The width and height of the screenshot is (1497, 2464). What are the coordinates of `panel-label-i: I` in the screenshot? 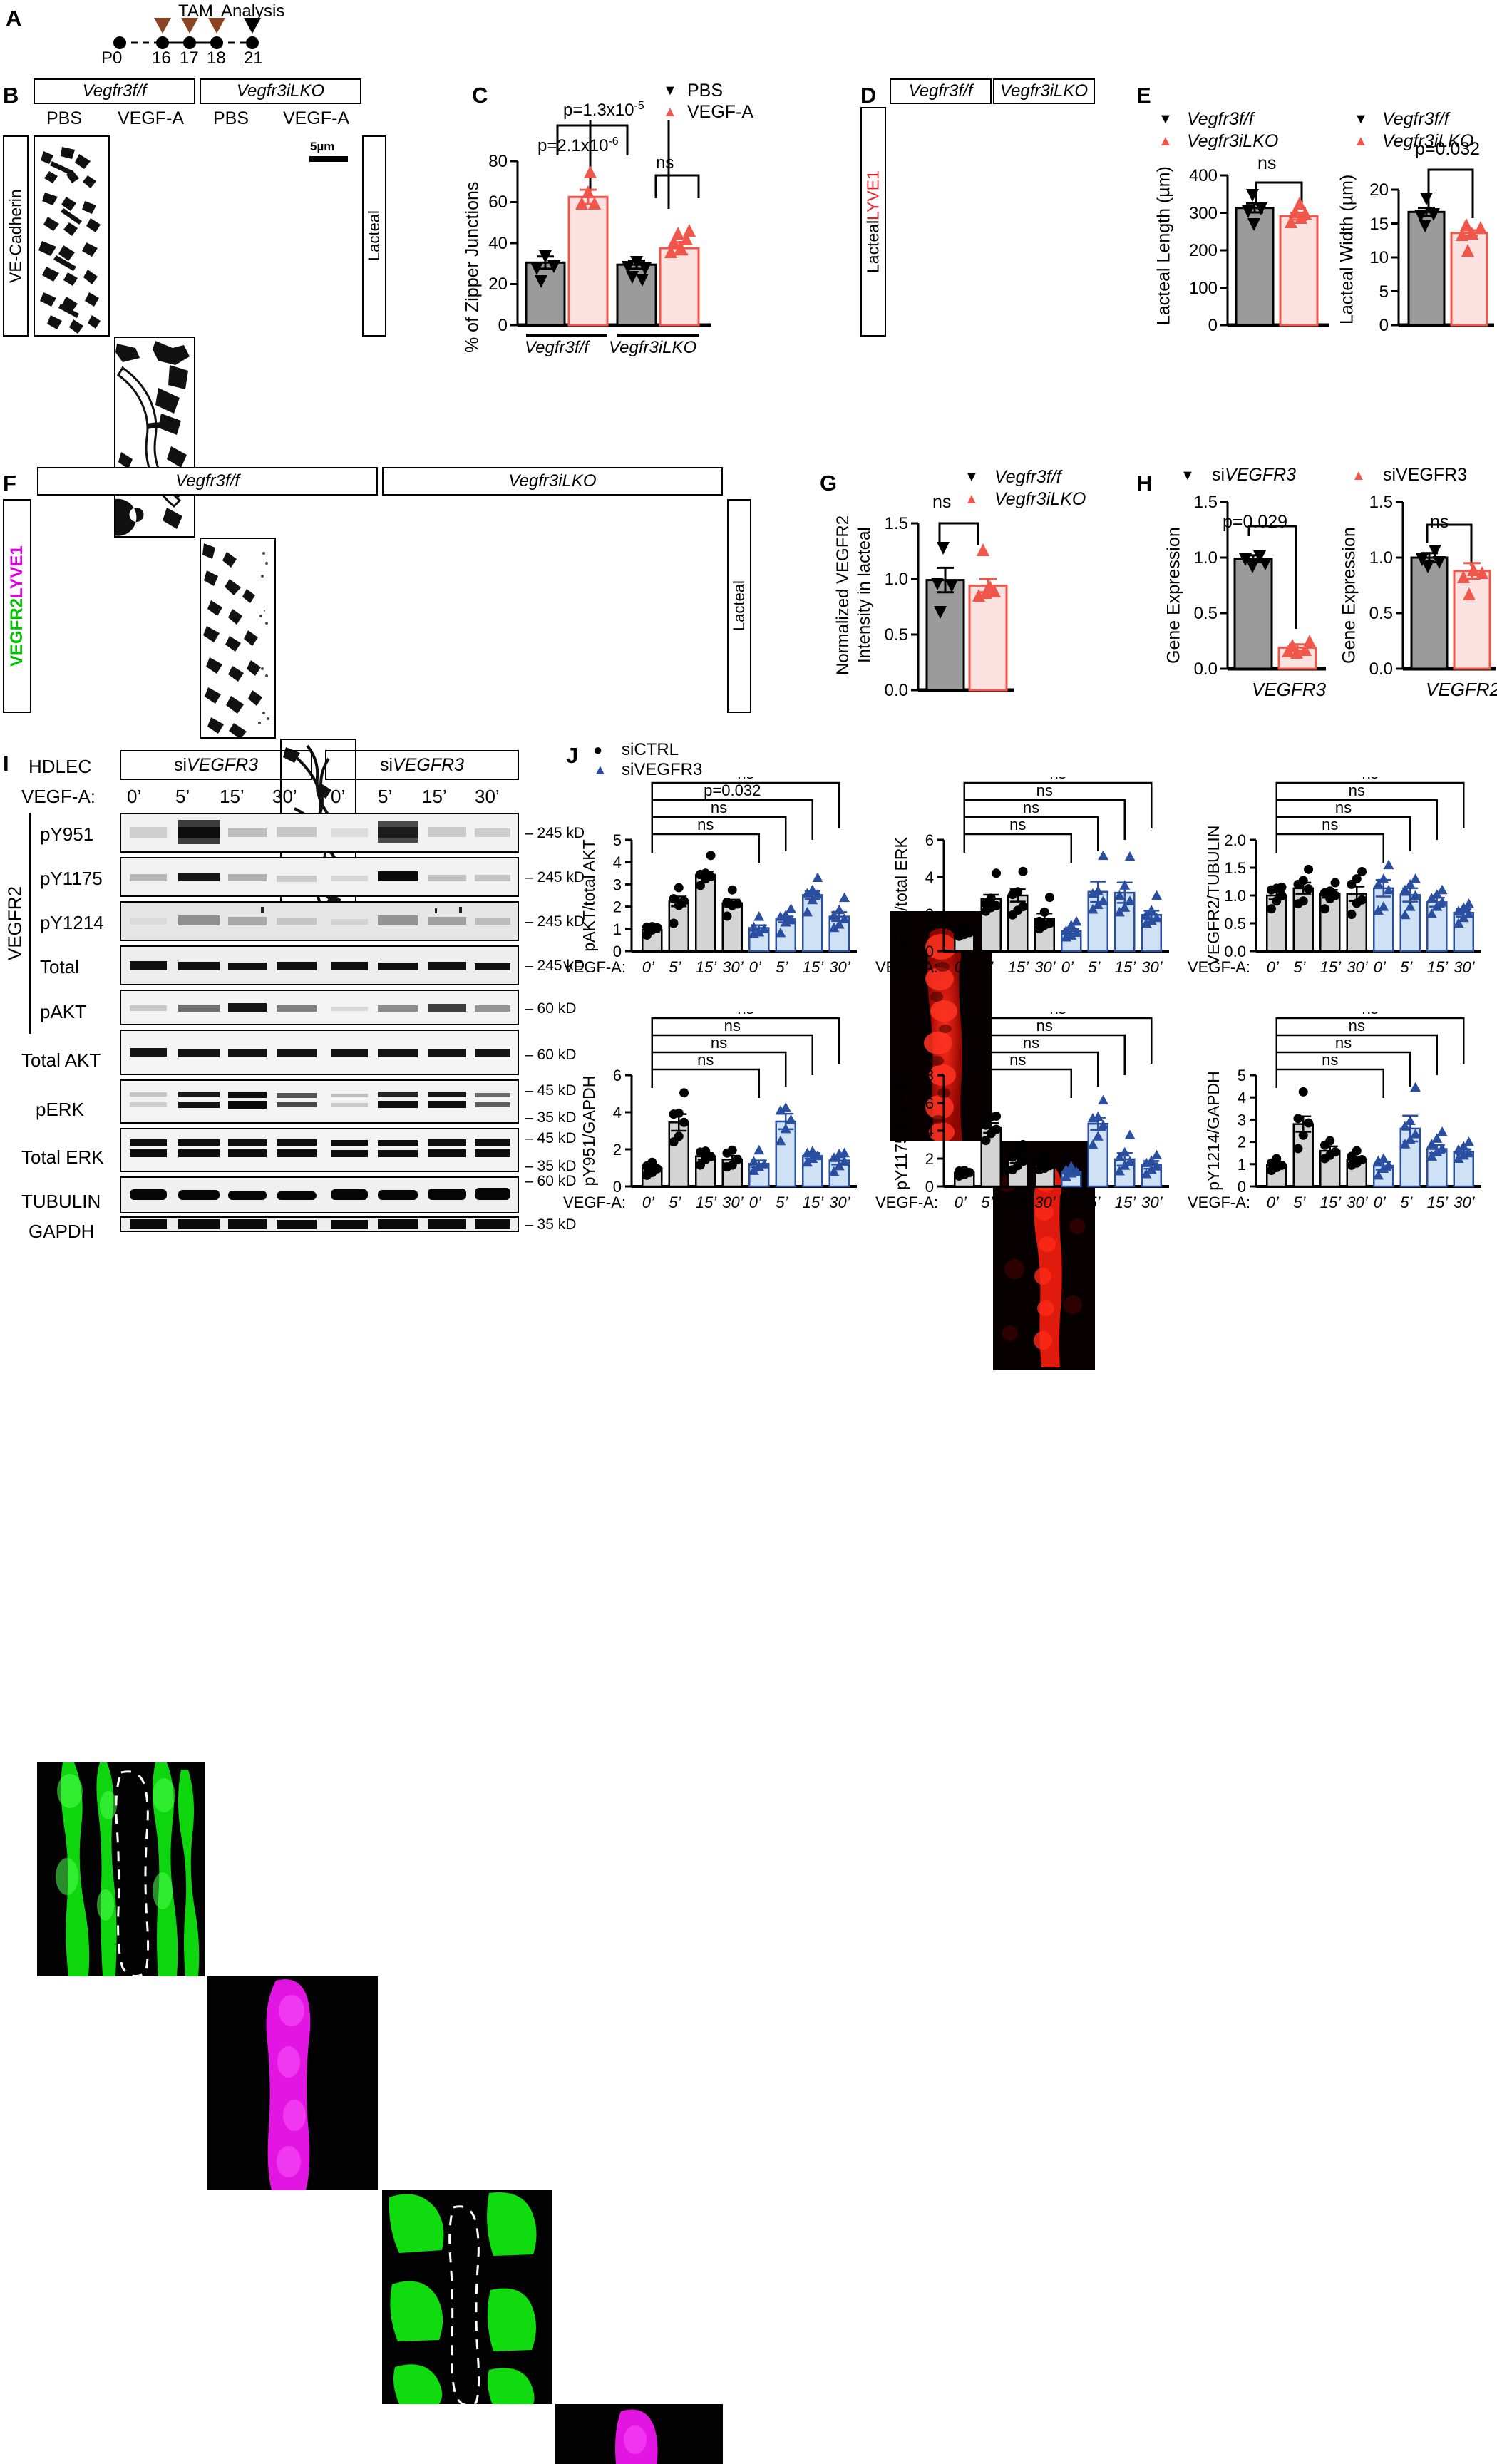 It's located at (6, 763).